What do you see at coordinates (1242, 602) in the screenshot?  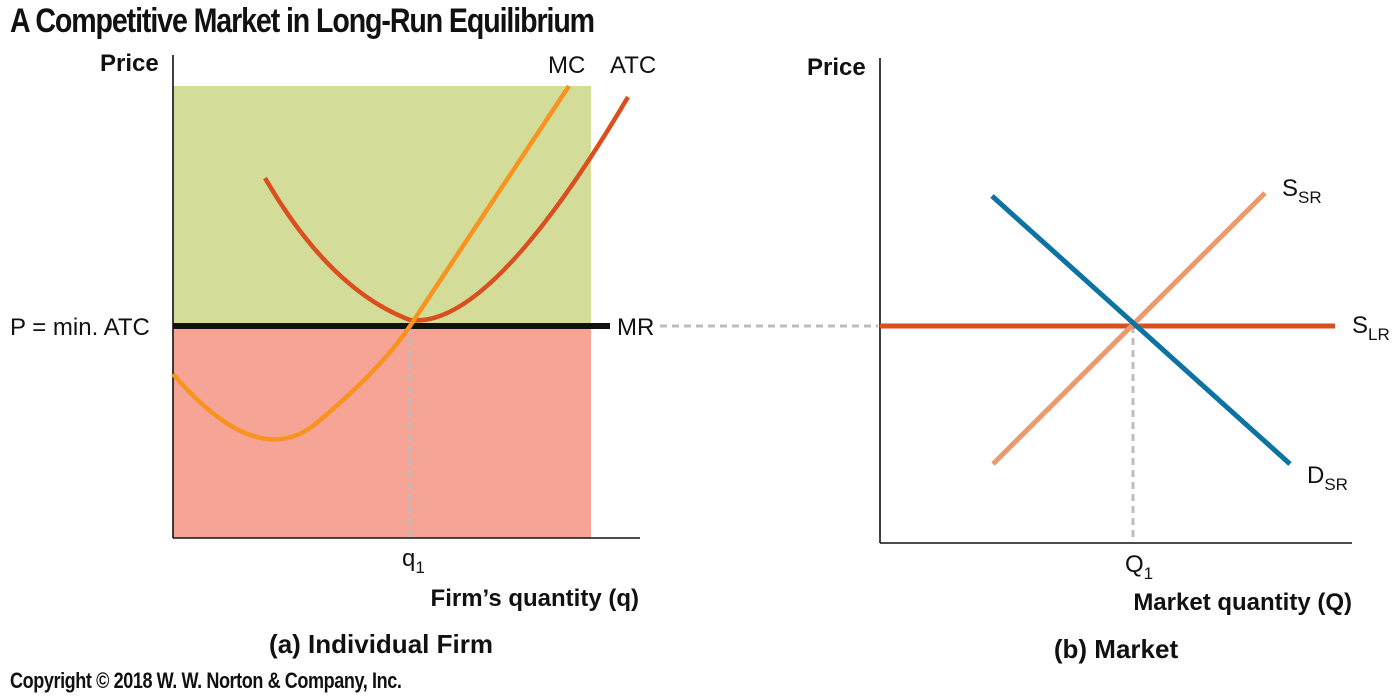 I see `market-x-axis-label: Market quantity (Q)` at bounding box center [1242, 602].